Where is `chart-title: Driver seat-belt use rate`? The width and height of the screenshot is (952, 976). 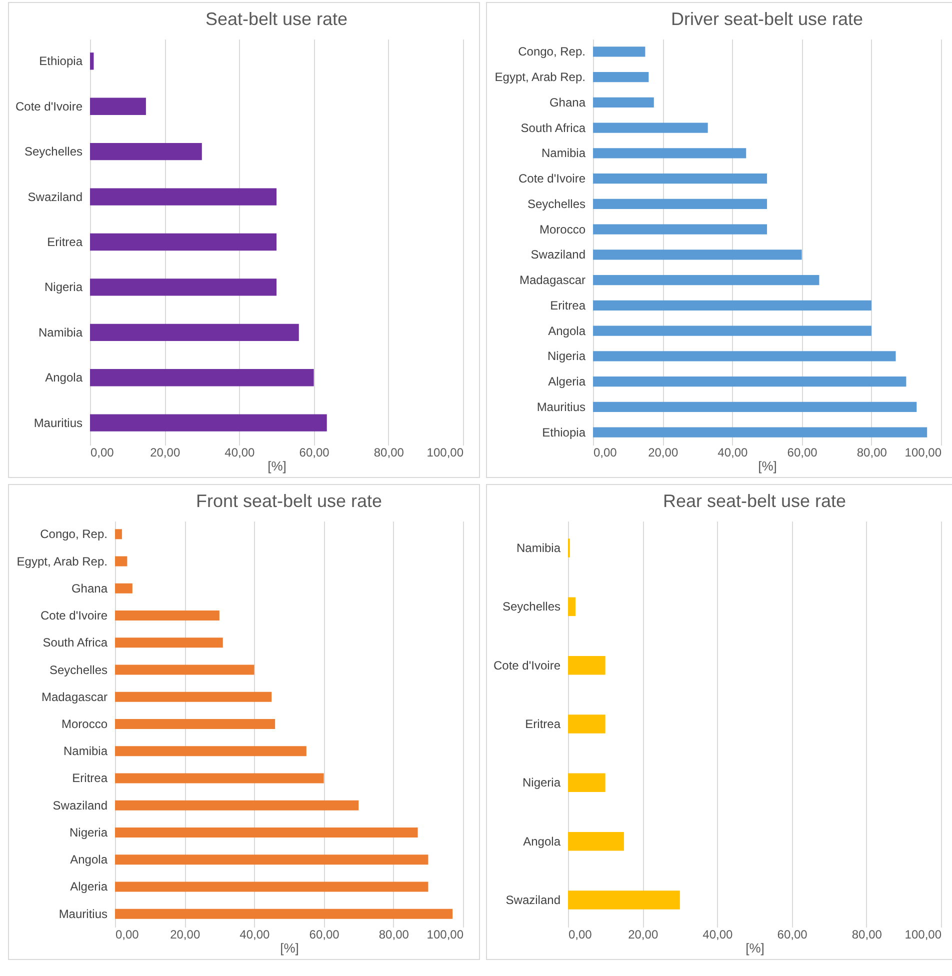
chart-title: Driver seat-belt use rate is located at coordinates (767, 19).